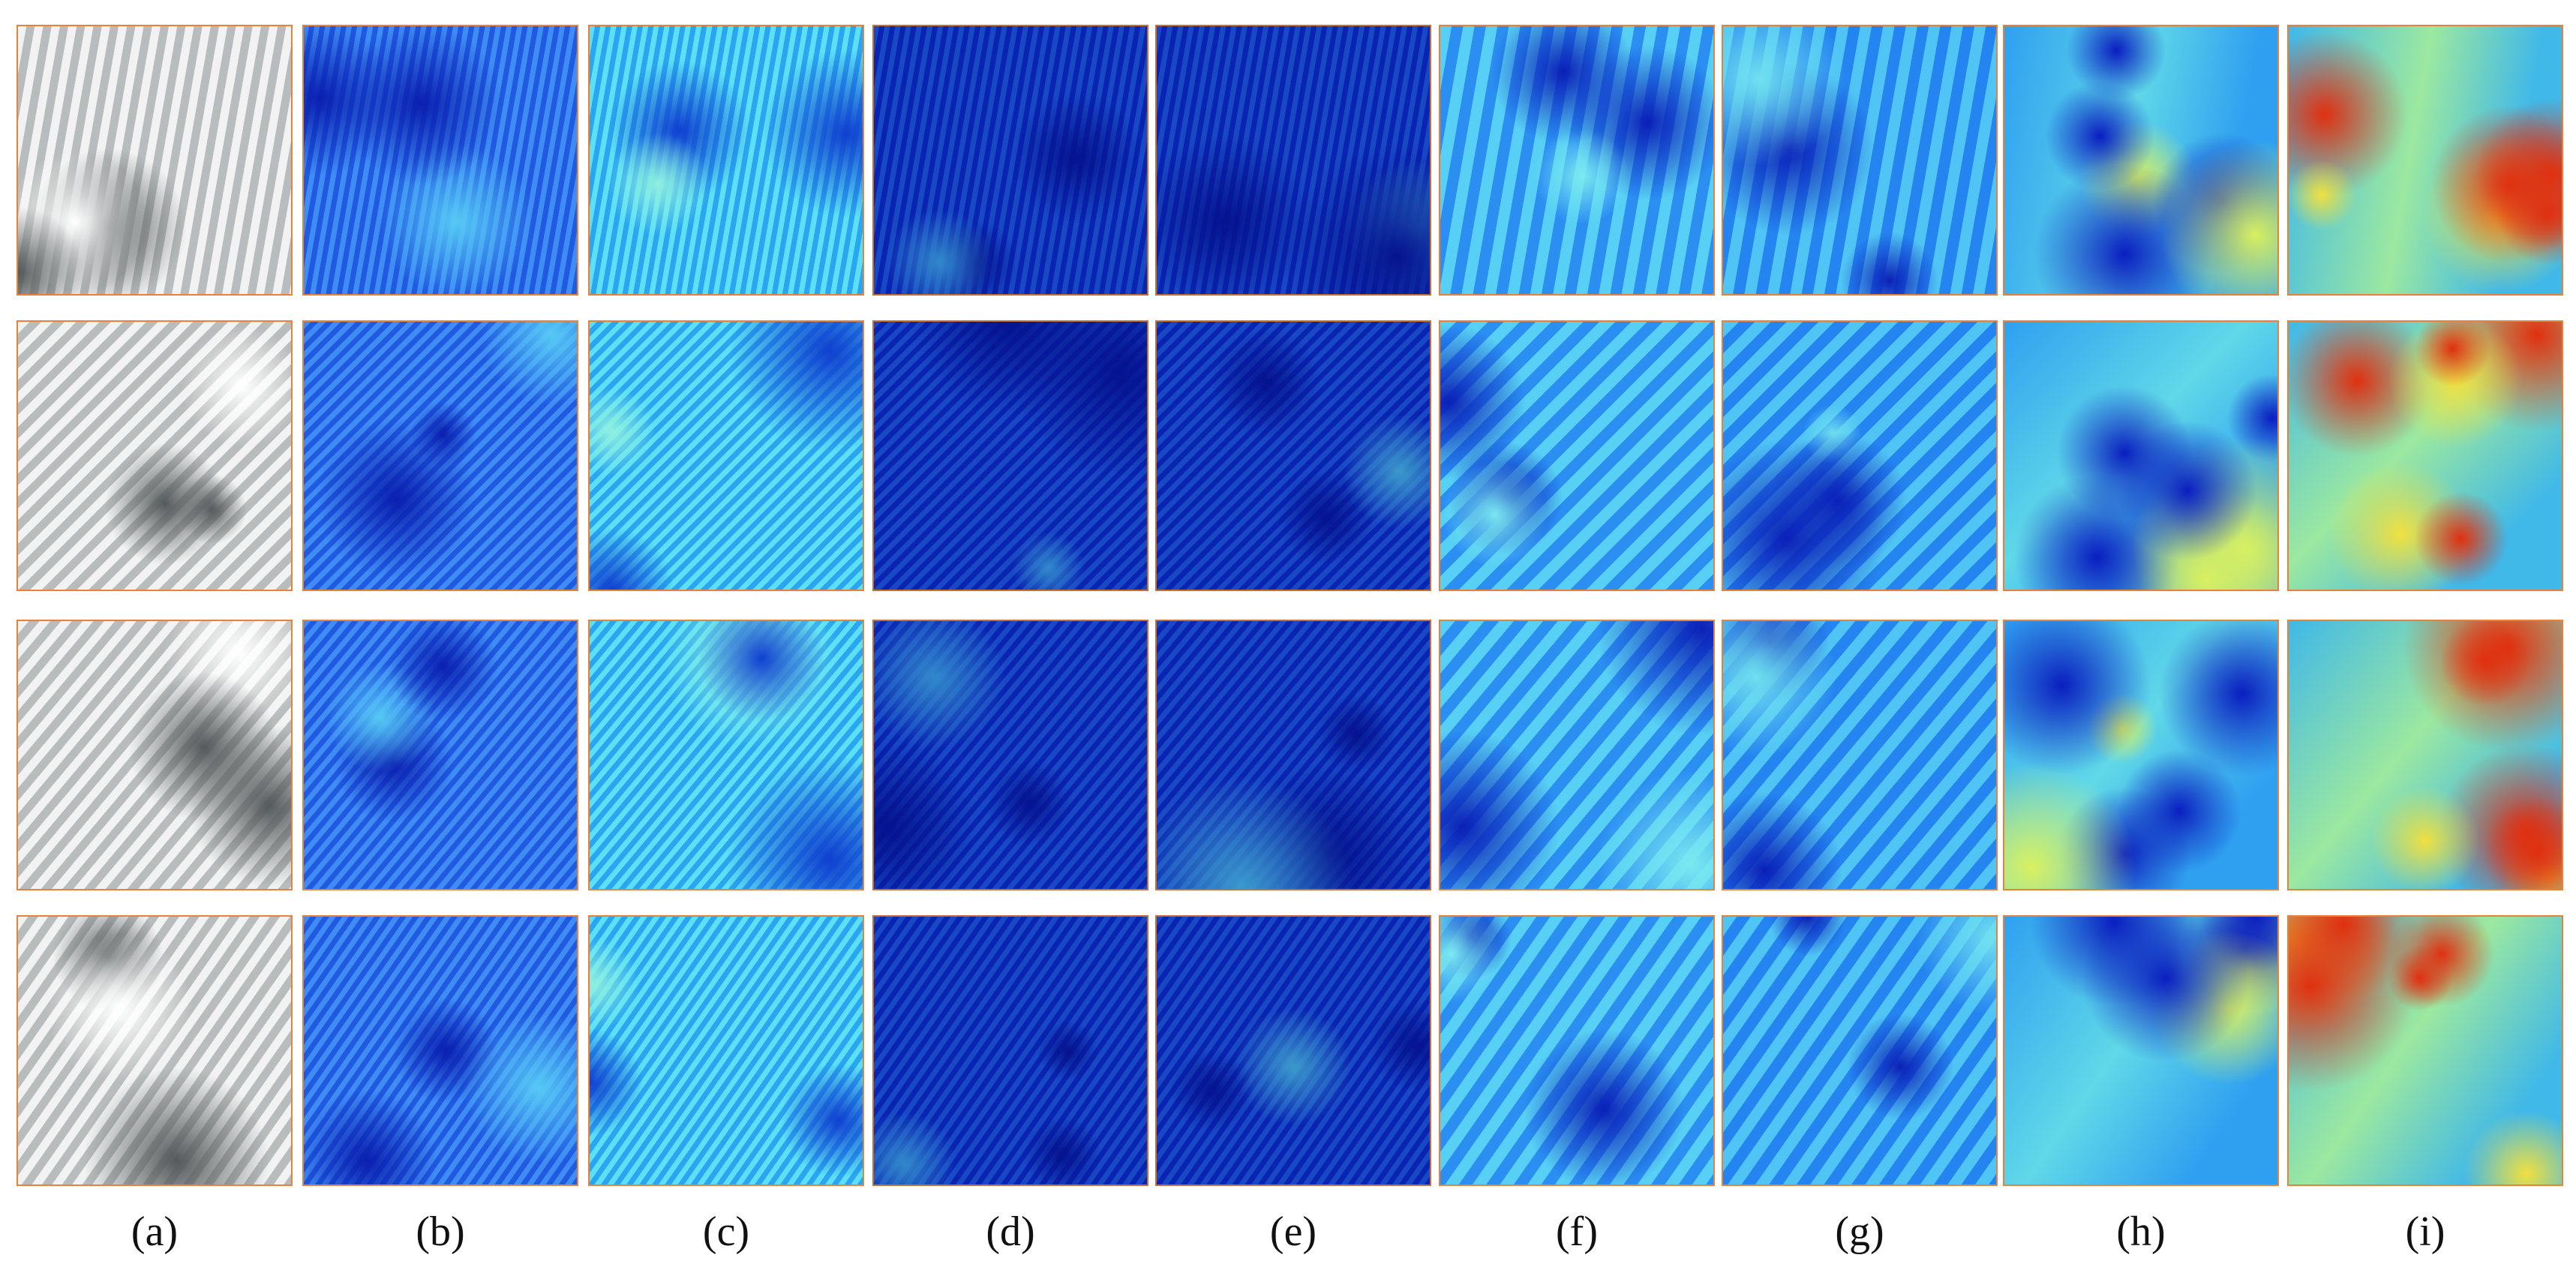 This screenshot has height=1276, width=2576. Describe the element at coordinates (155, 1231) in the screenshot. I see `column-label: (a)` at that location.